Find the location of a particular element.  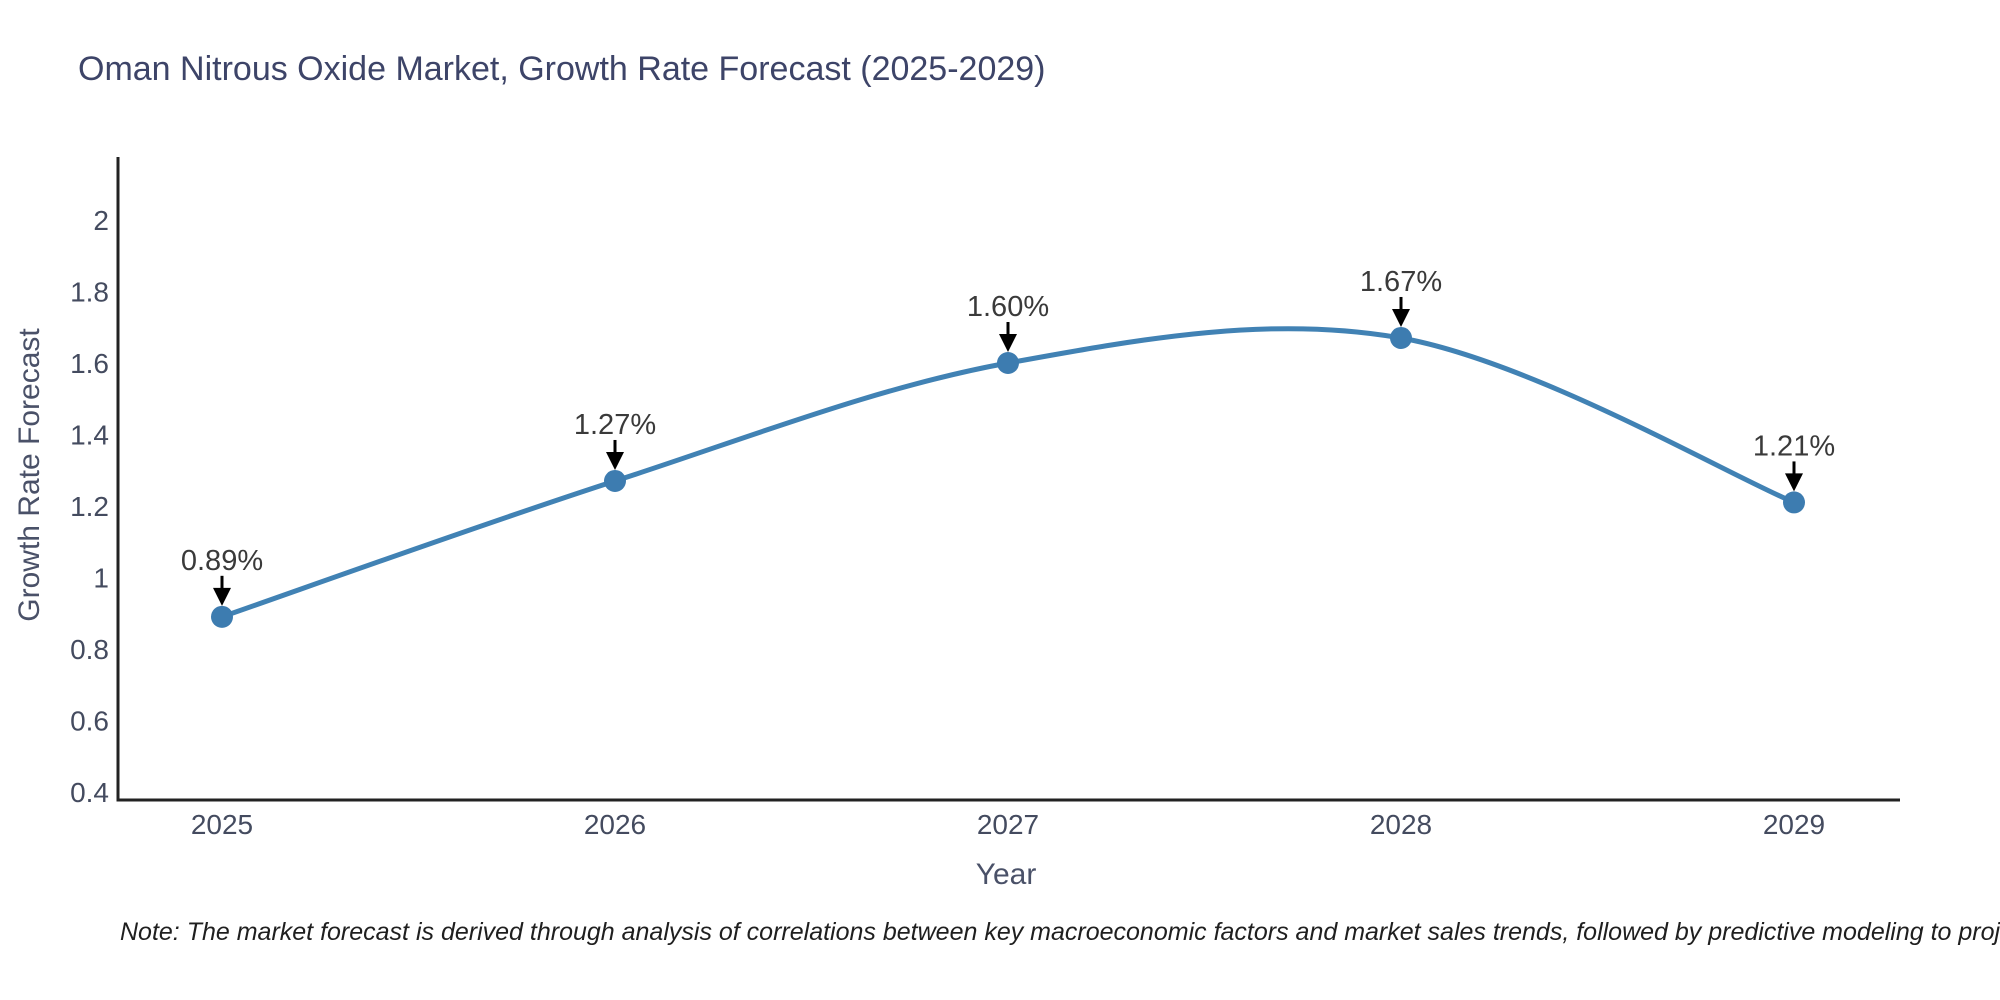

x-tick-label: 2028 is located at coordinates (1401, 824).